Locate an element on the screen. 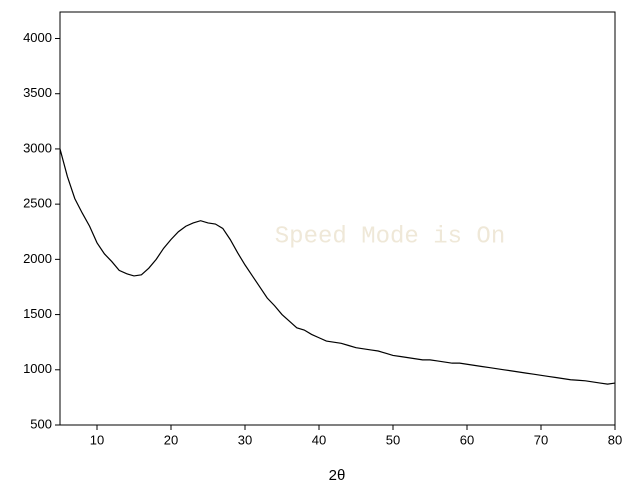 Image resolution: width=630 pixels, height=498 pixels. x-tick-label: 40 is located at coordinates (319, 439).